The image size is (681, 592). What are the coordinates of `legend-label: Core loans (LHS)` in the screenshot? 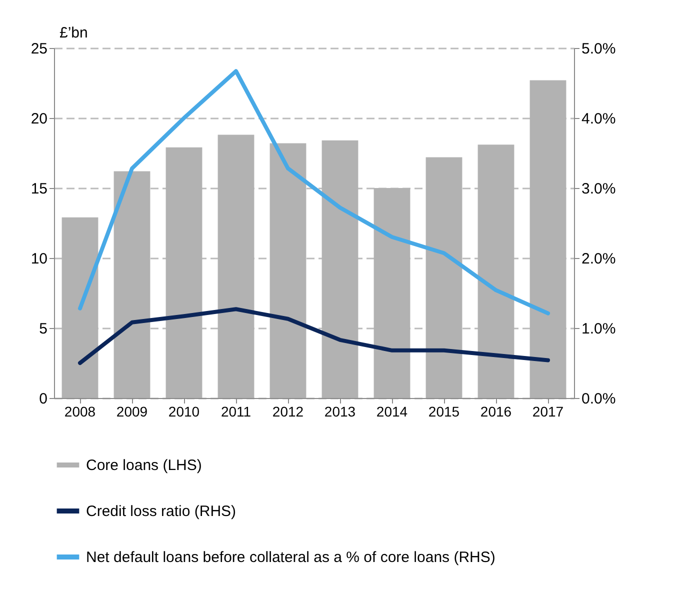 It's located at (144, 465).